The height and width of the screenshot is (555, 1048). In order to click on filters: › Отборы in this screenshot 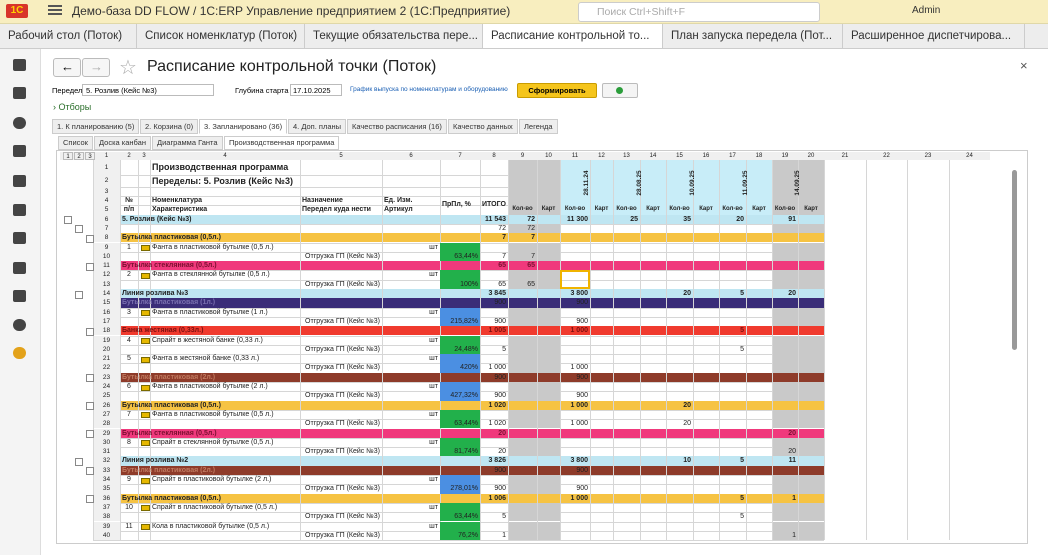, I will do `click(72, 107)`.